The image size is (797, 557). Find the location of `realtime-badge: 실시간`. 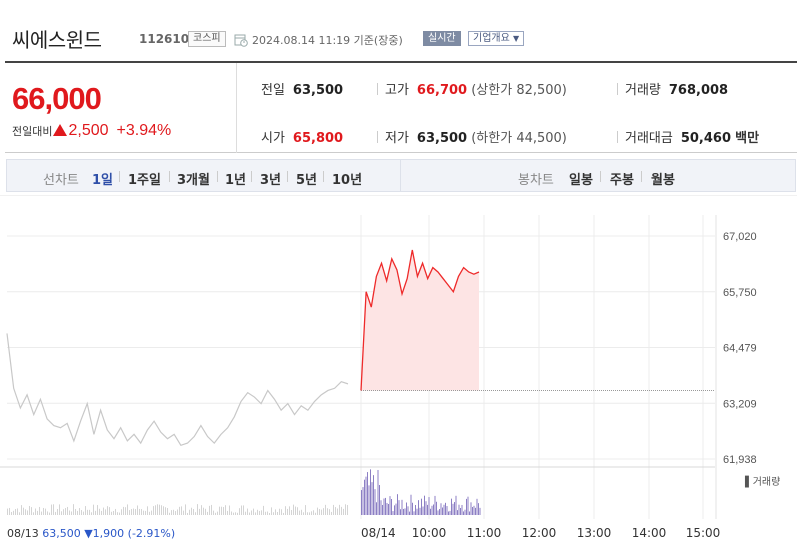

realtime-badge: 실시간 is located at coordinates (442, 38).